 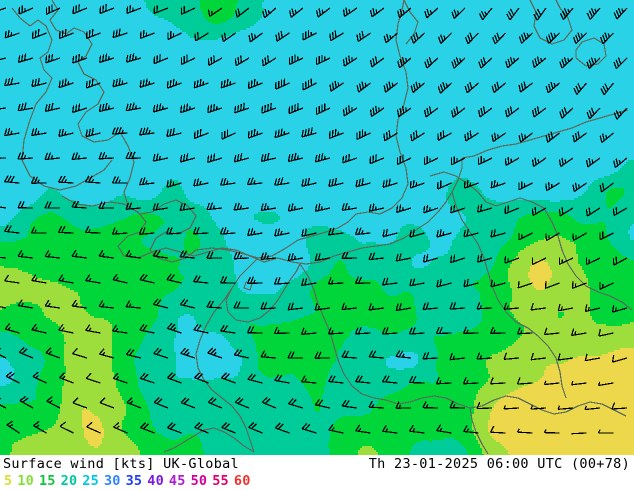 What do you see at coordinates (47, 481) in the screenshot?
I see `legend-tick-15kt: 15` at bounding box center [47, 481].